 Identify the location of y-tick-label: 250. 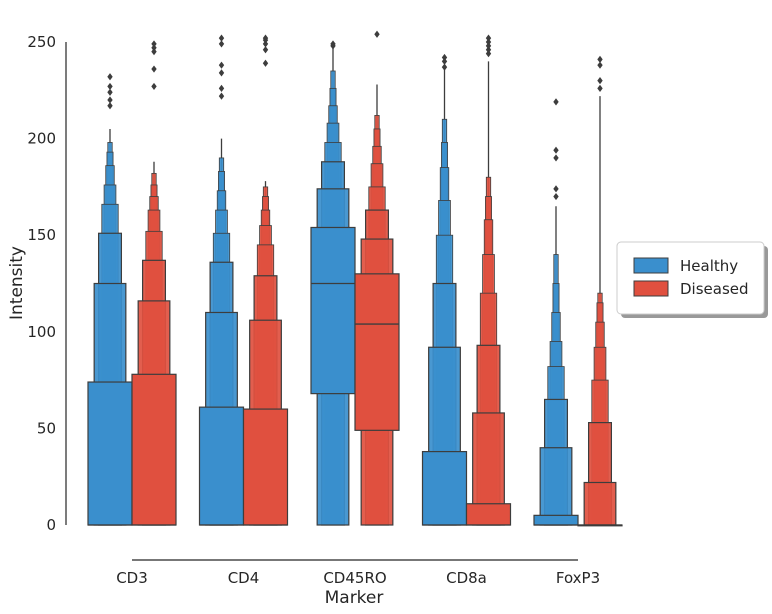
(41, 42).